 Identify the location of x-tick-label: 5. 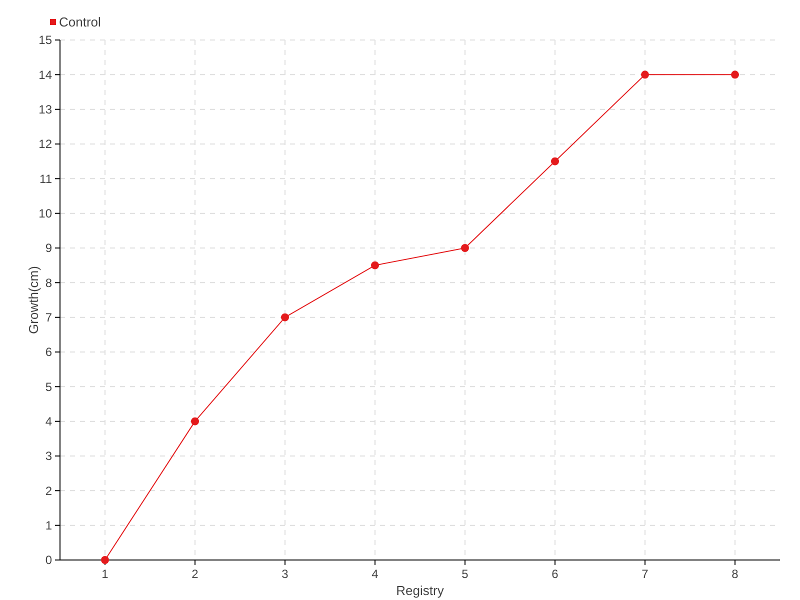
(465, 574).